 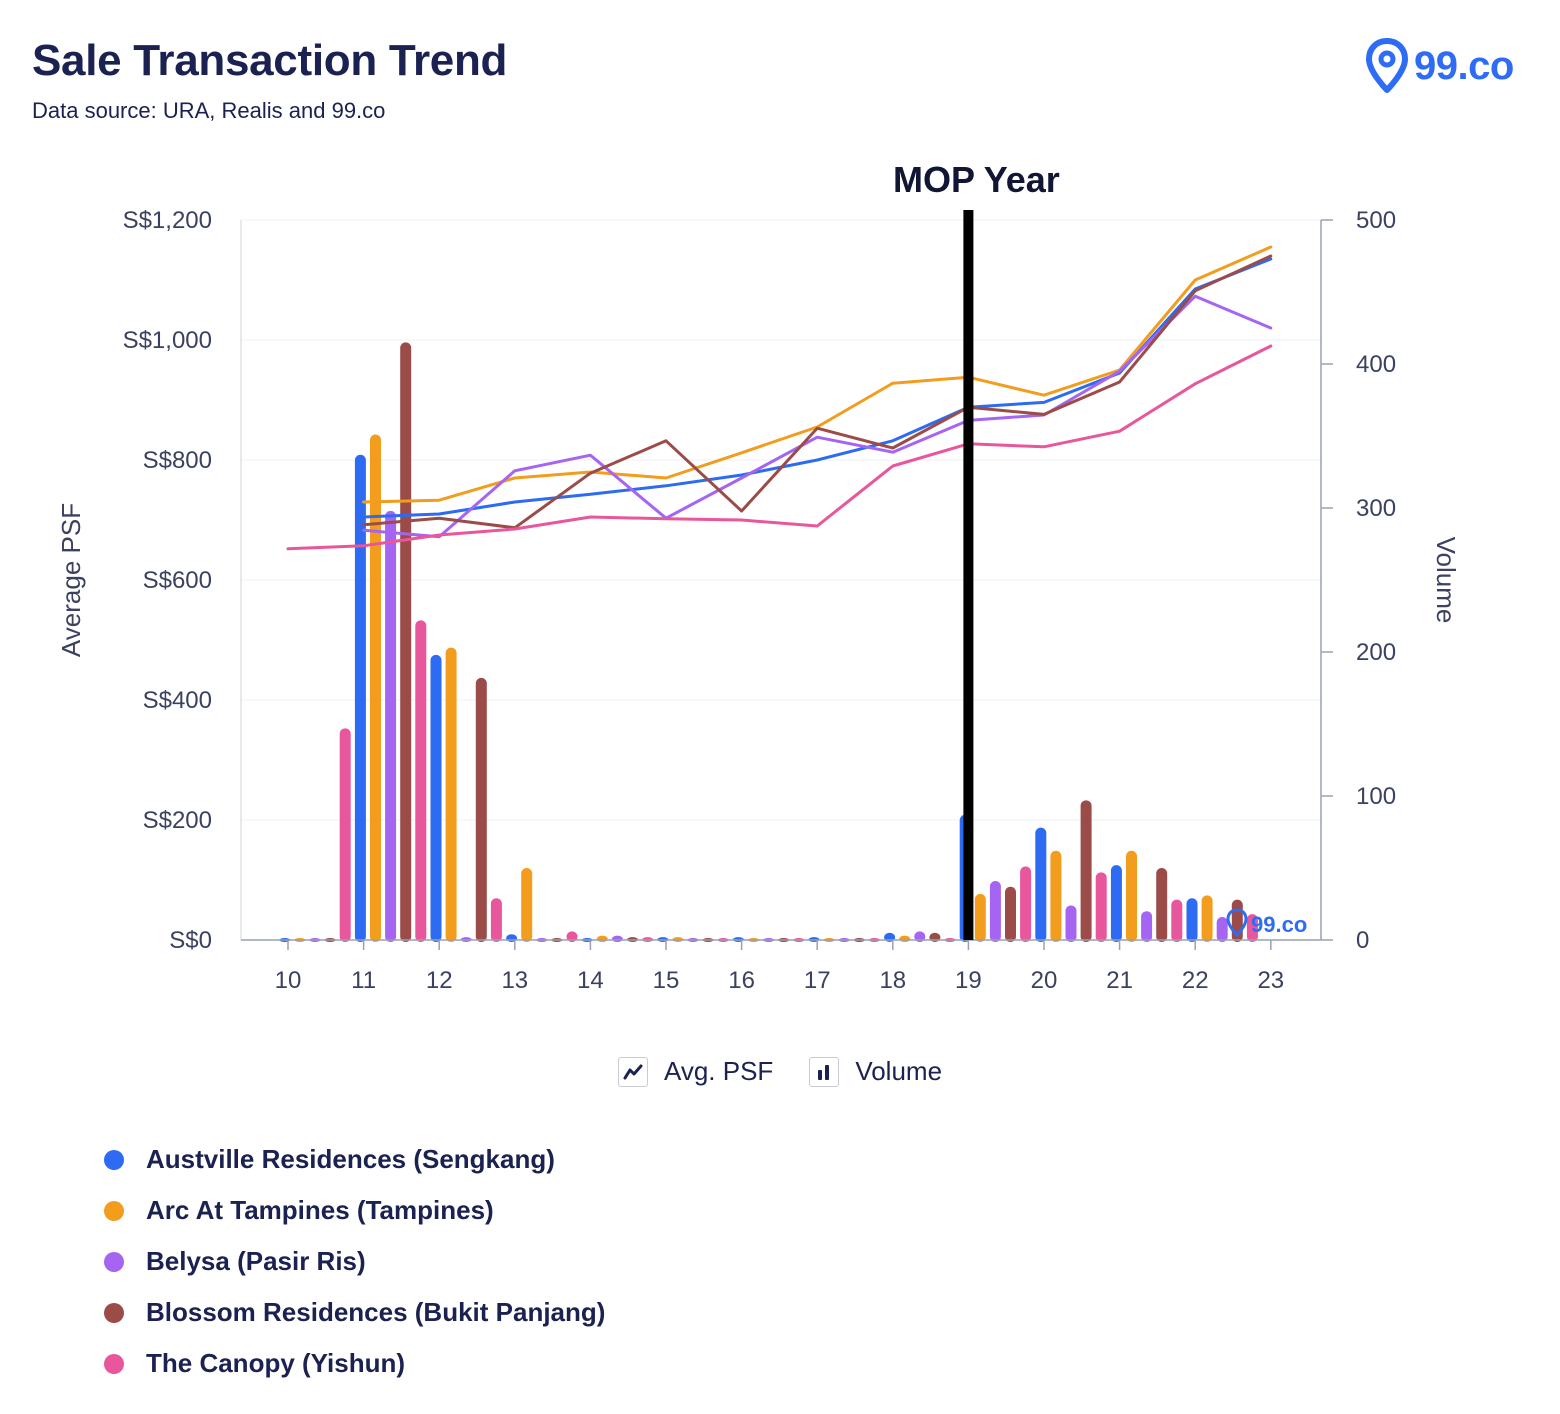 I want to click on x-tick-label: 17, so click(x=817, y=980).